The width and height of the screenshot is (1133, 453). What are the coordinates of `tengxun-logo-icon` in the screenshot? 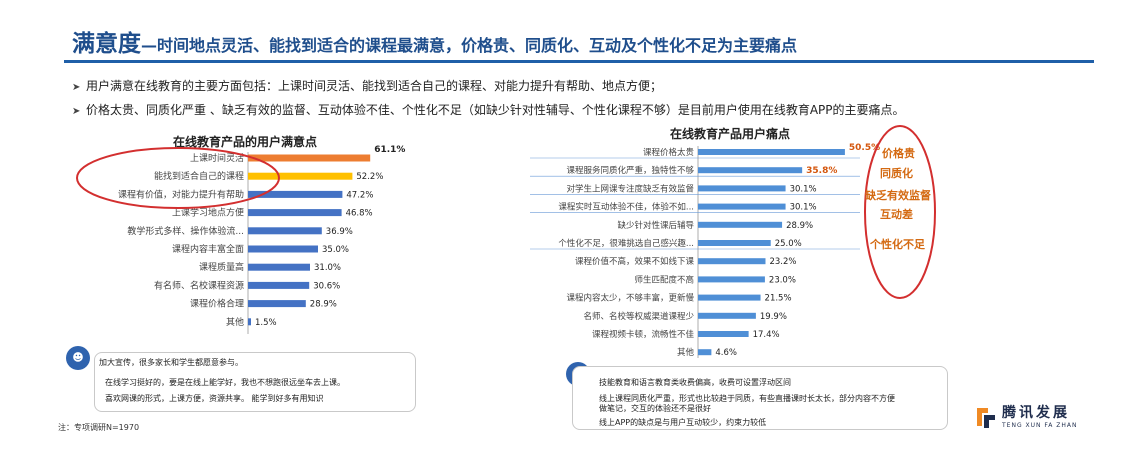 It's located at (986, 418).